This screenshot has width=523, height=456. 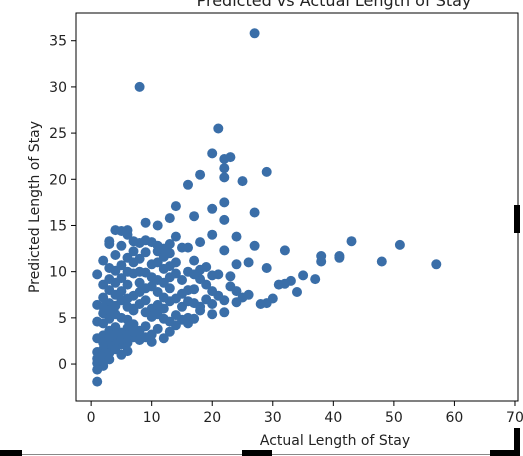 What do you see at coordinates (152, 418) in the screenshot?
I see `x-tick-label: 10` at bounding box center [152, 418].